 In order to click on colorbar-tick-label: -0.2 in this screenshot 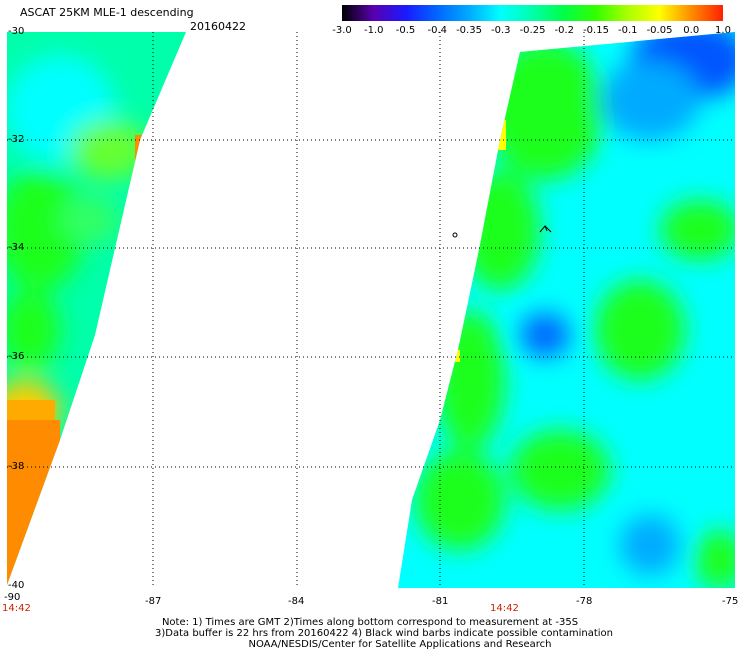, I will do `click(564, 30)`.